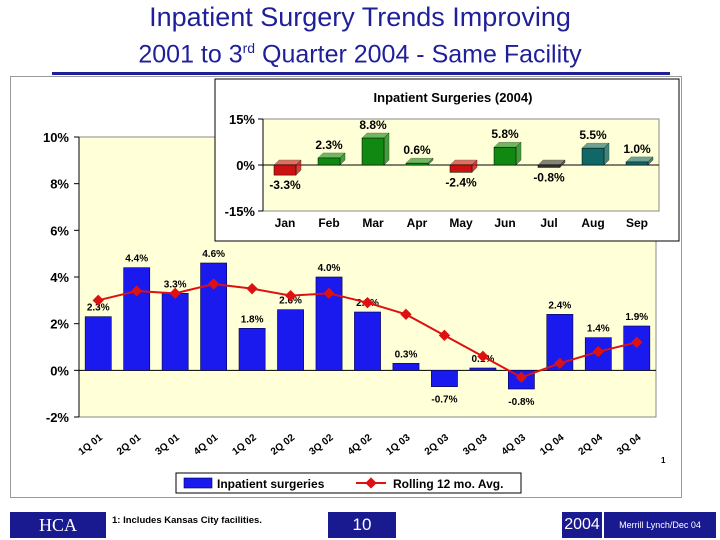 The width and height of the screenshot is (720, 540). Describe the element at coordinates (321, 445) in the screenshot. I see `x-tick-label: 3Q 02` at that location.